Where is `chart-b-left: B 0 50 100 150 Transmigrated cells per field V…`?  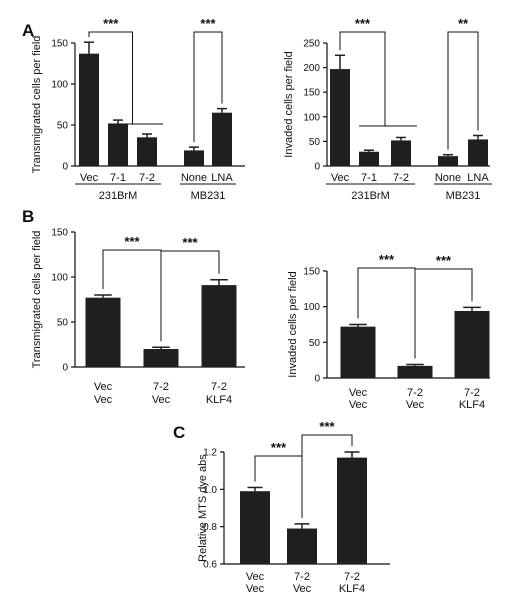 chart-b-left: B 0 50 100 150 Transmigrated cells per field V… is located at coordinates (133, 306).